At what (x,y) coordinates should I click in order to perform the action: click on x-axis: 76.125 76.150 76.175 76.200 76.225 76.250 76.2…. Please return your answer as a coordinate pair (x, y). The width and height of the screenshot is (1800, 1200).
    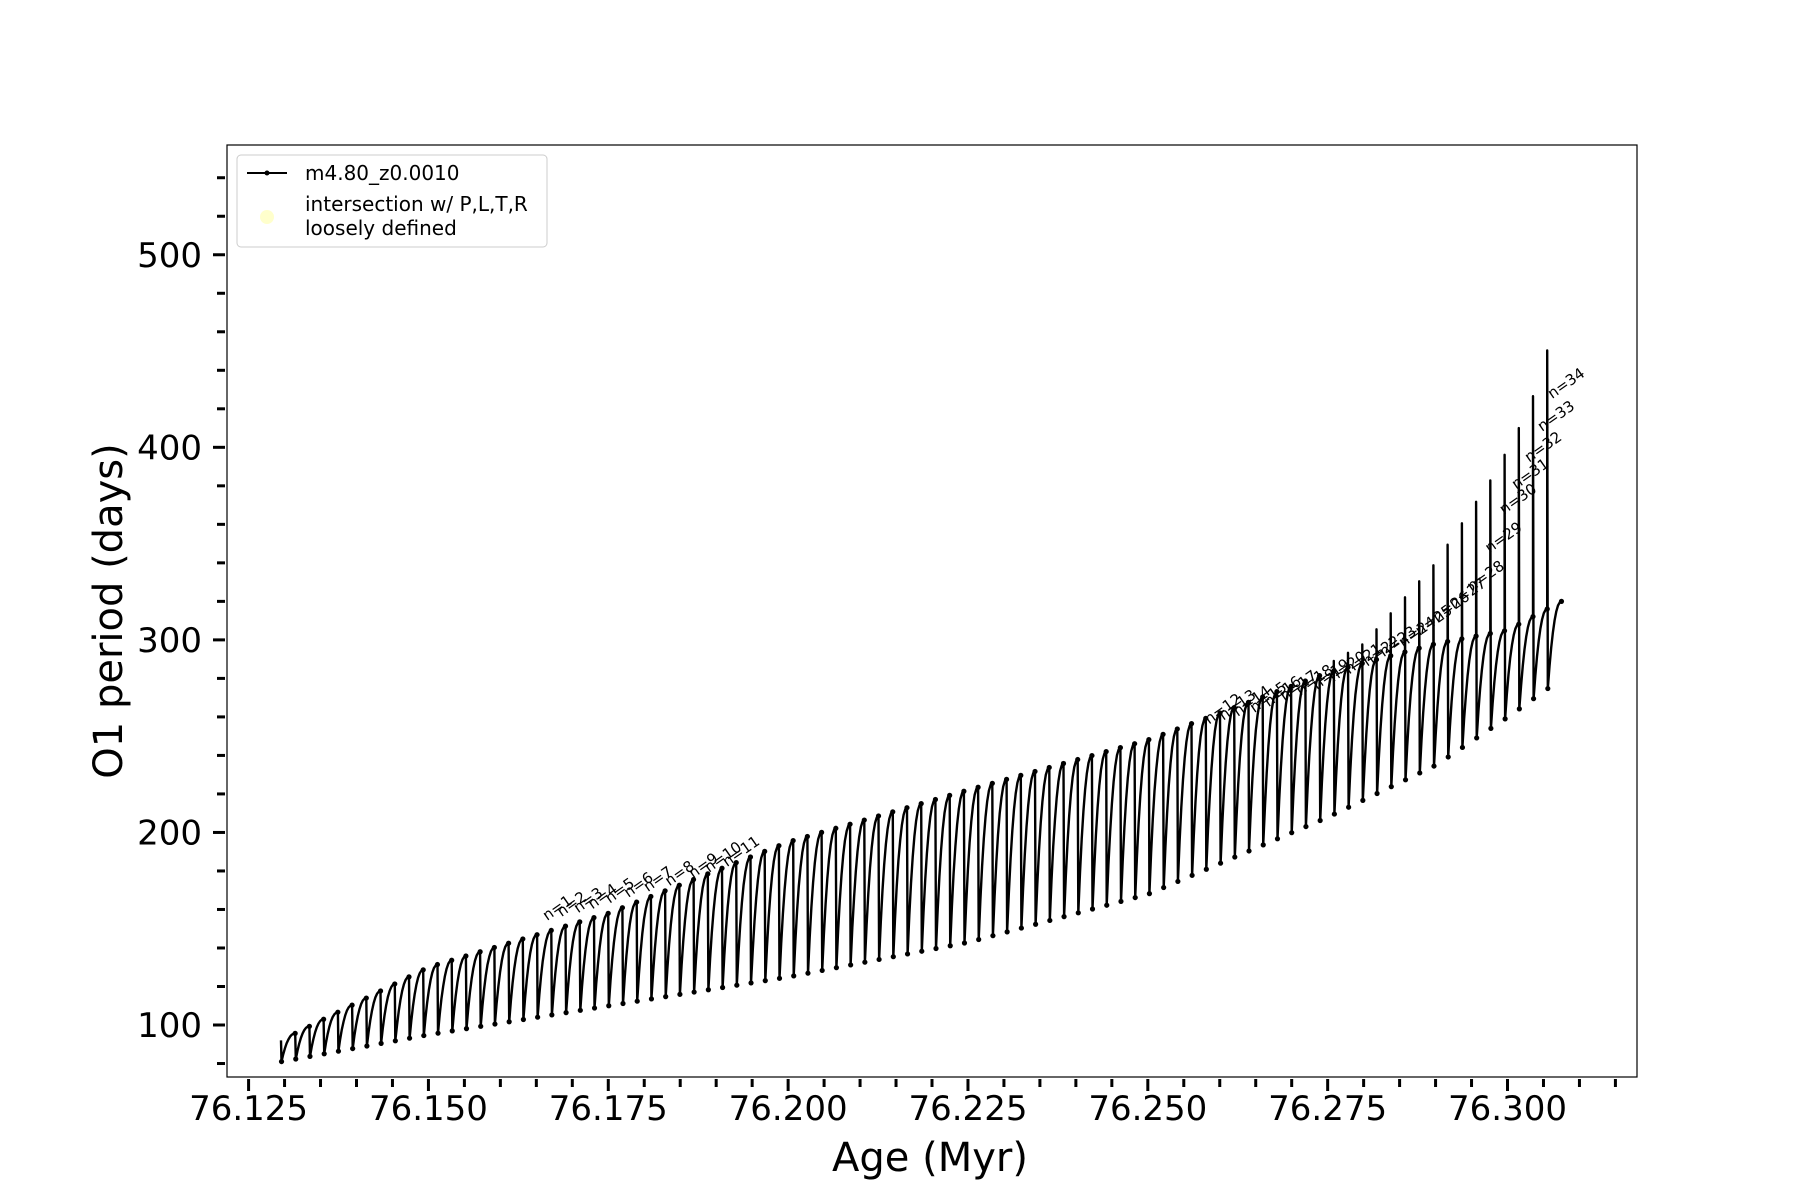
    Looking at the image, I should click on (903, 1104).